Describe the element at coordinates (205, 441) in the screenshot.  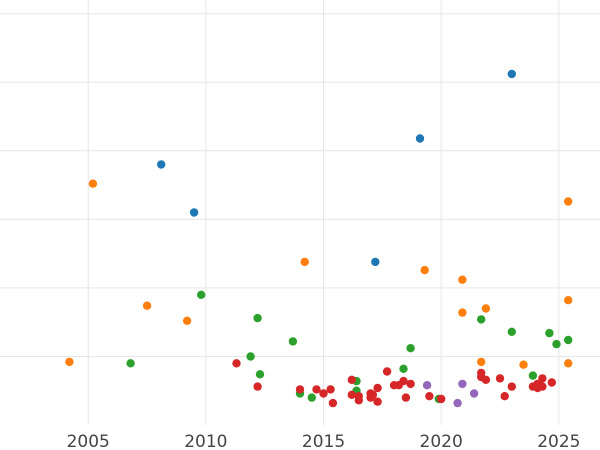
I see `x-tick-label: 2010` at that location.